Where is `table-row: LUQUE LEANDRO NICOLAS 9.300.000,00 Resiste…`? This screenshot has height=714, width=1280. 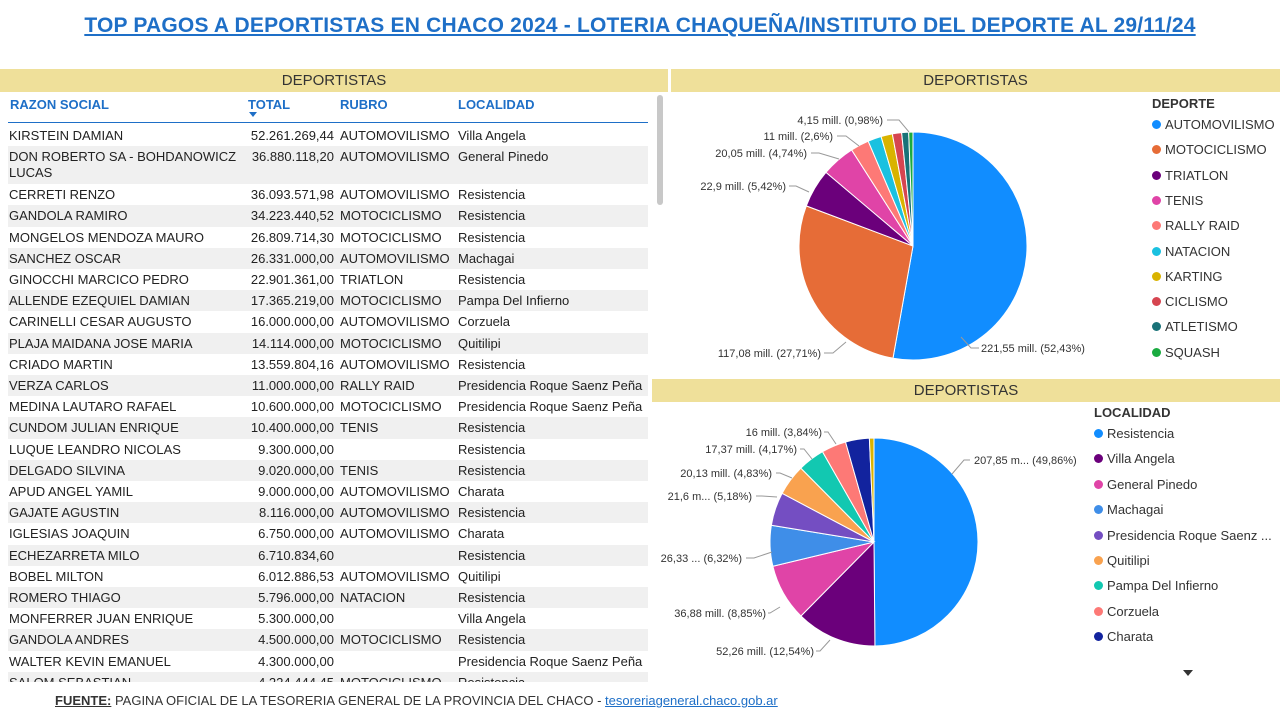 table-row: LUQUE LEANDRO NICOLAS 9.300.000,00 Resiste… is located at coordinates (328, 449).